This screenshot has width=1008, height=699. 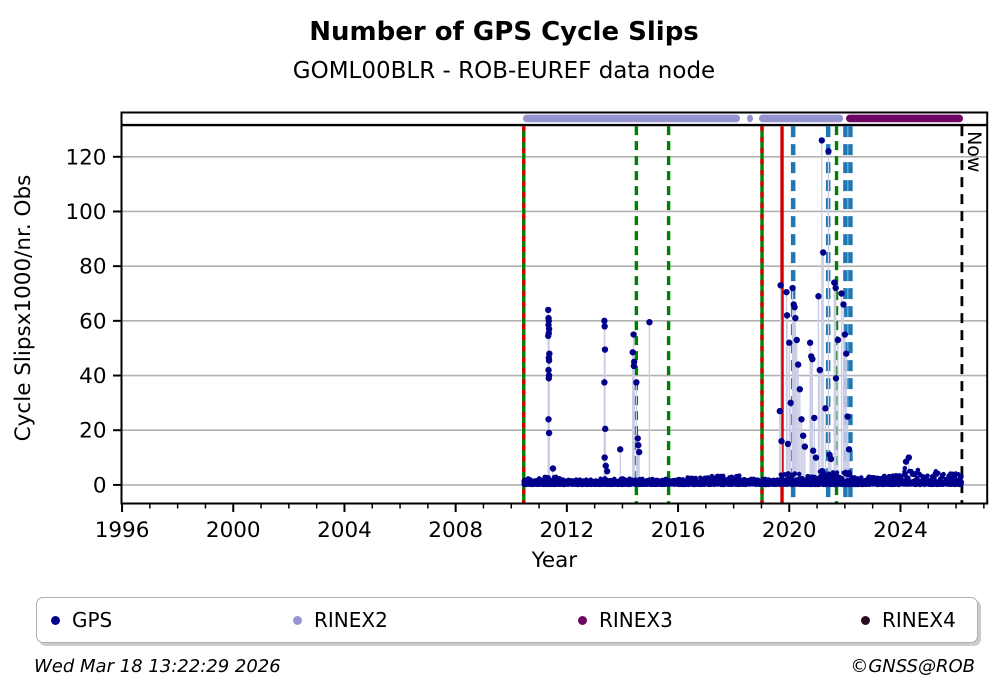 I want to click on svg-text: 60, so click(x=92, y=321).